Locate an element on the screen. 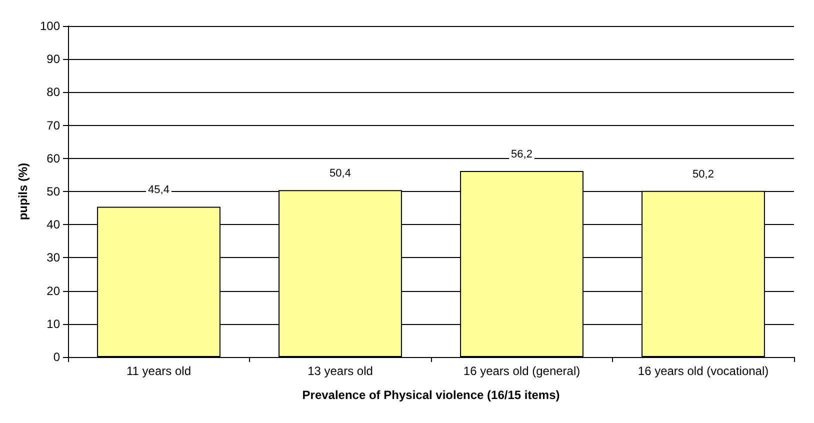 Image resolution: width=814 pixels, height=423 pixels. x-tick-label: 13 years old is located at coordinates (340, 371).